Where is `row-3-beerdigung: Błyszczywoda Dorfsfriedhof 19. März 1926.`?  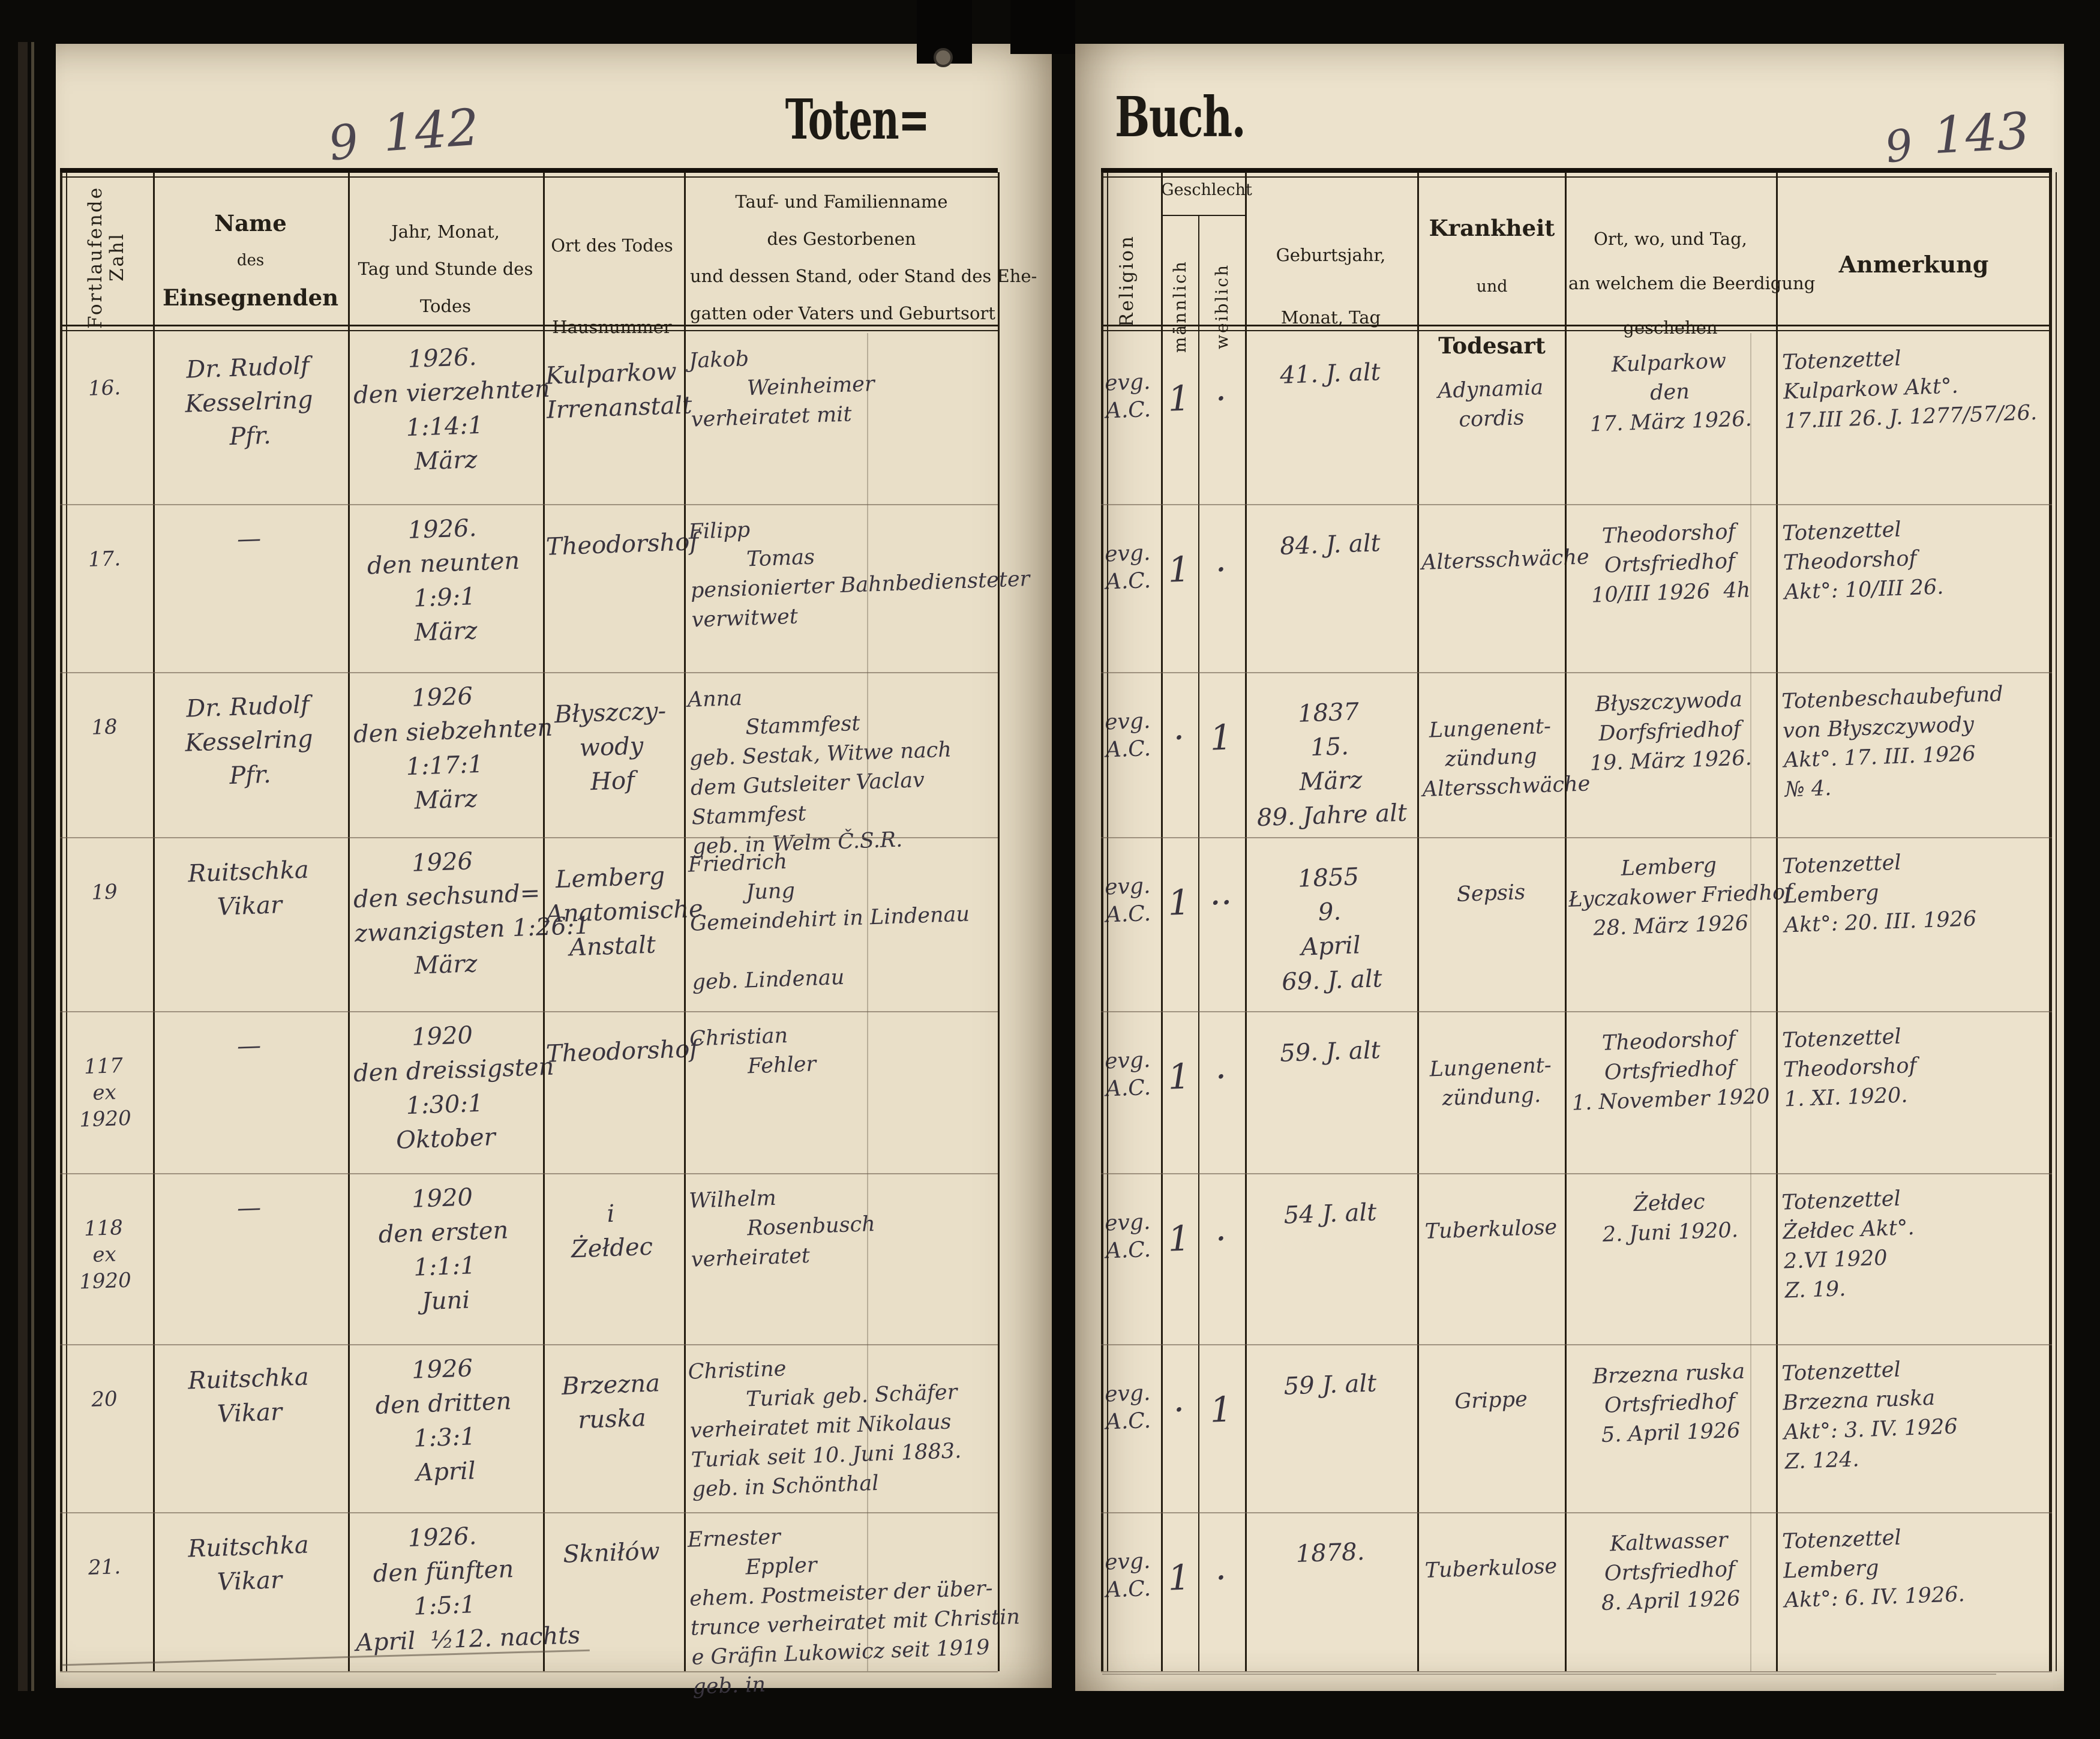
row-3-beerdigung: Błyszczywoda Dorfsfriedhof 19. März 1926. is located at coordinates (1671, 731).